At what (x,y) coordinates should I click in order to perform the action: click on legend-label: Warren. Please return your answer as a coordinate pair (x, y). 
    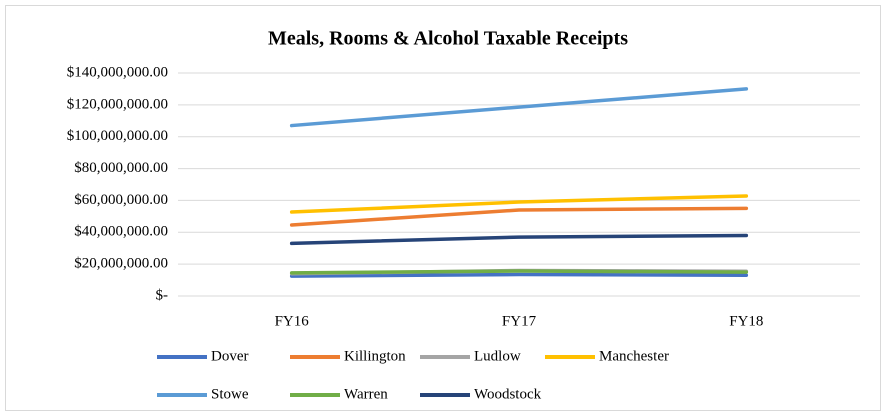
    Looking at the image, I should click on (366, 394).